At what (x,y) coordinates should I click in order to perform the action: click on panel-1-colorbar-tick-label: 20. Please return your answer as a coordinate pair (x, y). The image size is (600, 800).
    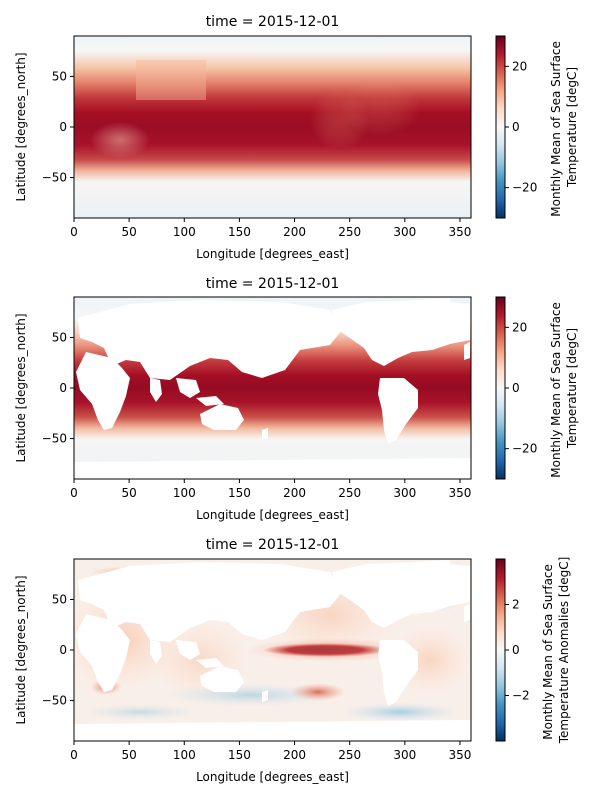
    Looking at the image, I should click on (519, 66).